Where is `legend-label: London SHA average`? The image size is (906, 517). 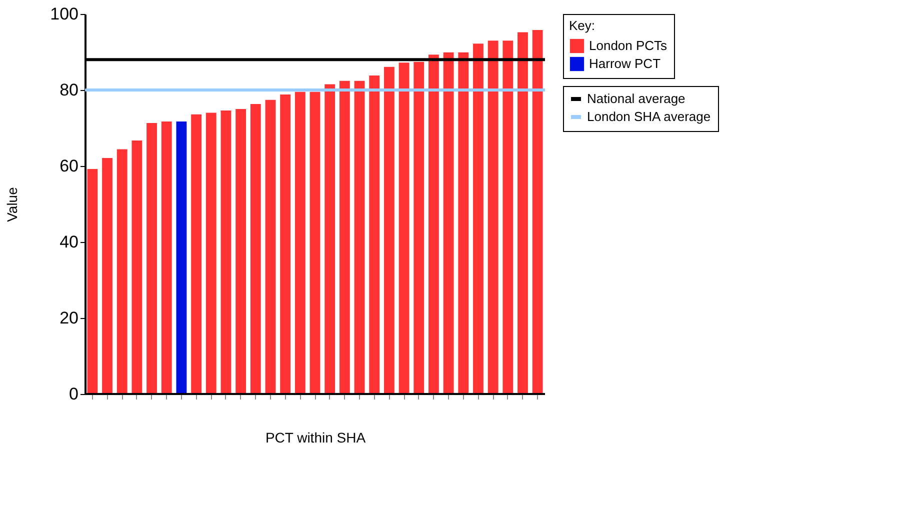 legend-label: London SHA average is located at coordinates (649, 116).